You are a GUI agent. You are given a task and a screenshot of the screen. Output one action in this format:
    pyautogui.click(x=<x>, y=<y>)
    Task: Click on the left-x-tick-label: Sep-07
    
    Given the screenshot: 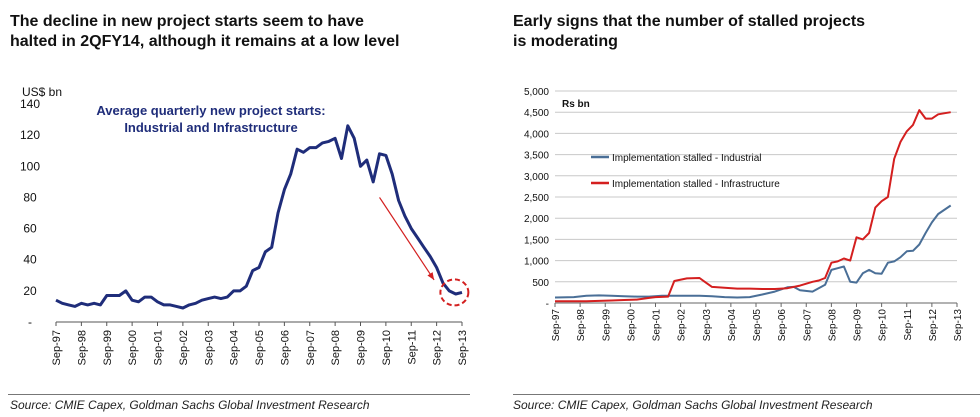 What is the action you would take?
    pyautogui.click(x=311, y=347)
    